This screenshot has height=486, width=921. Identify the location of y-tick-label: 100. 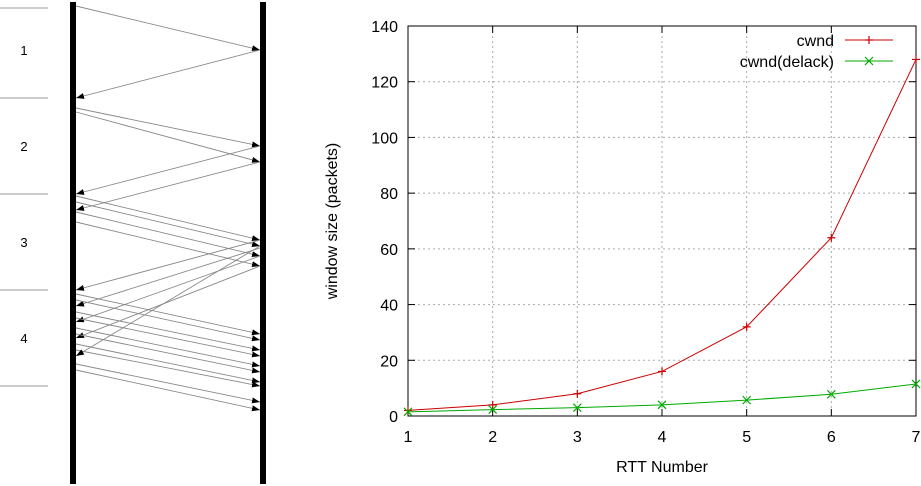
(384, 138).